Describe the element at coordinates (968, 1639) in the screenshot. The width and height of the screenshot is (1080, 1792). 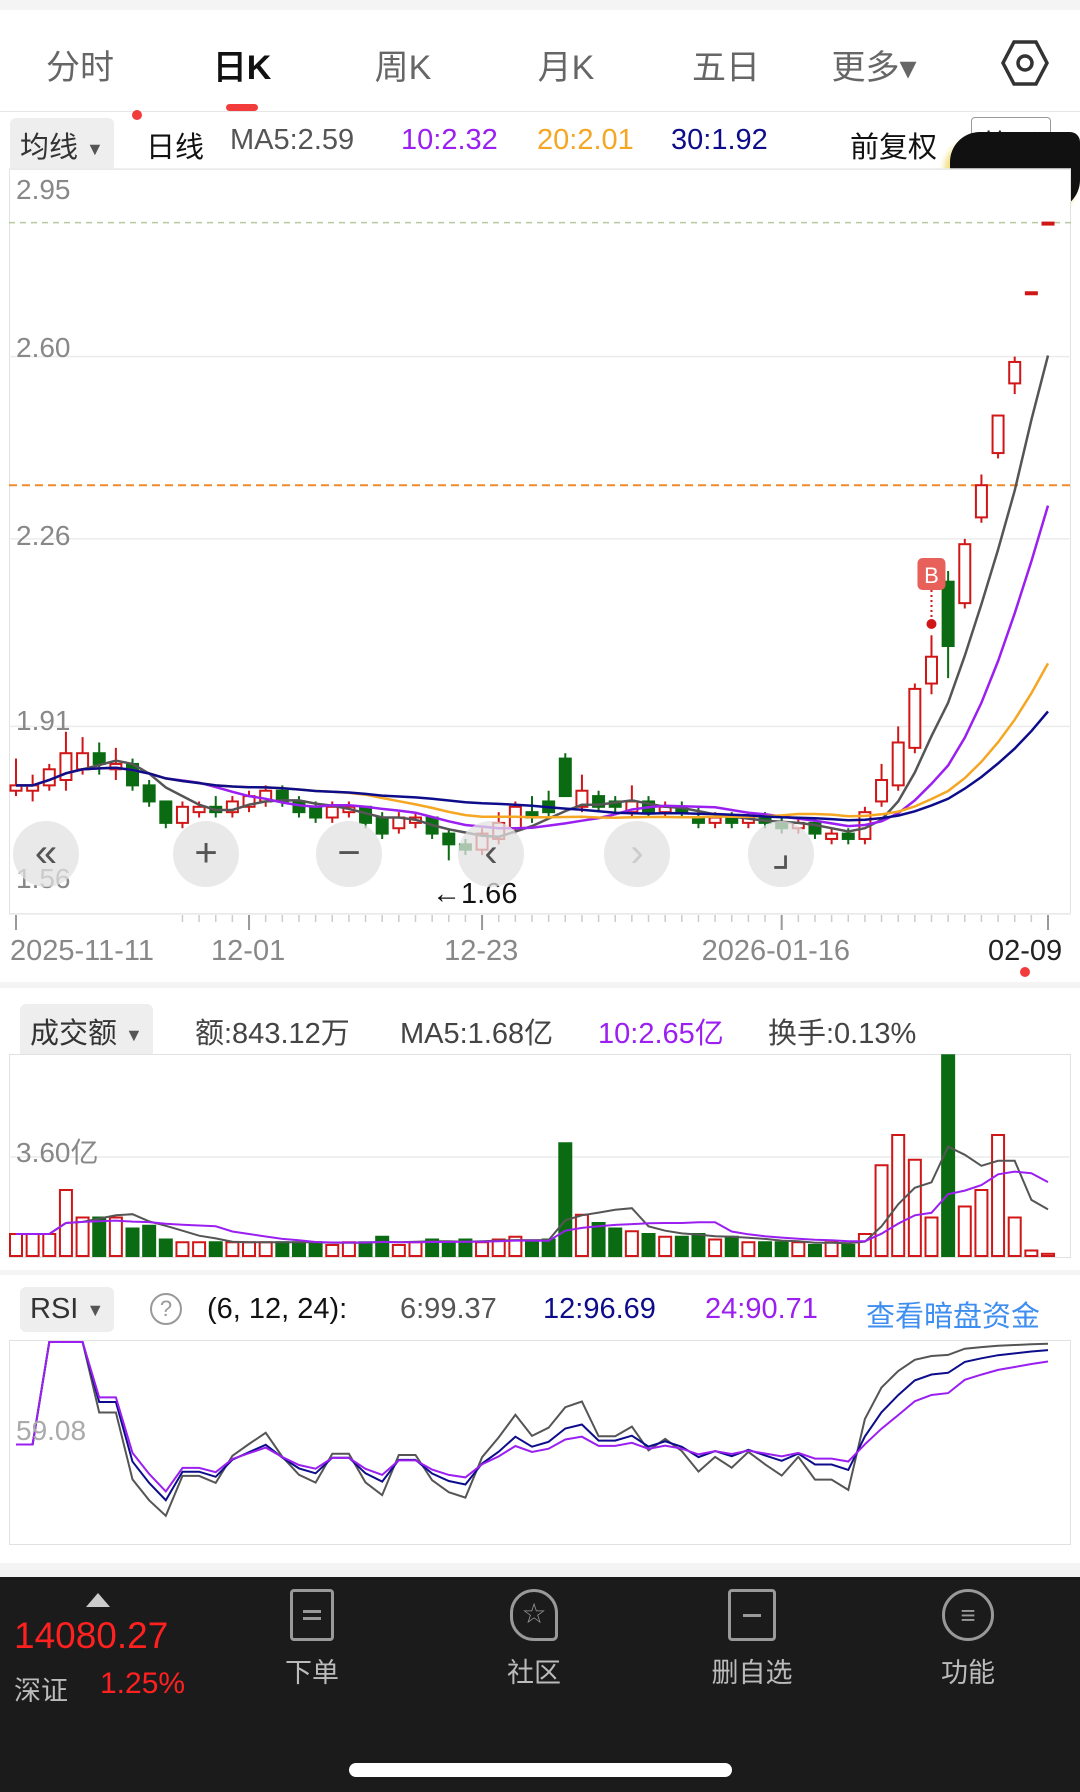
I see `functions-button: ≡ 功能` at that location.